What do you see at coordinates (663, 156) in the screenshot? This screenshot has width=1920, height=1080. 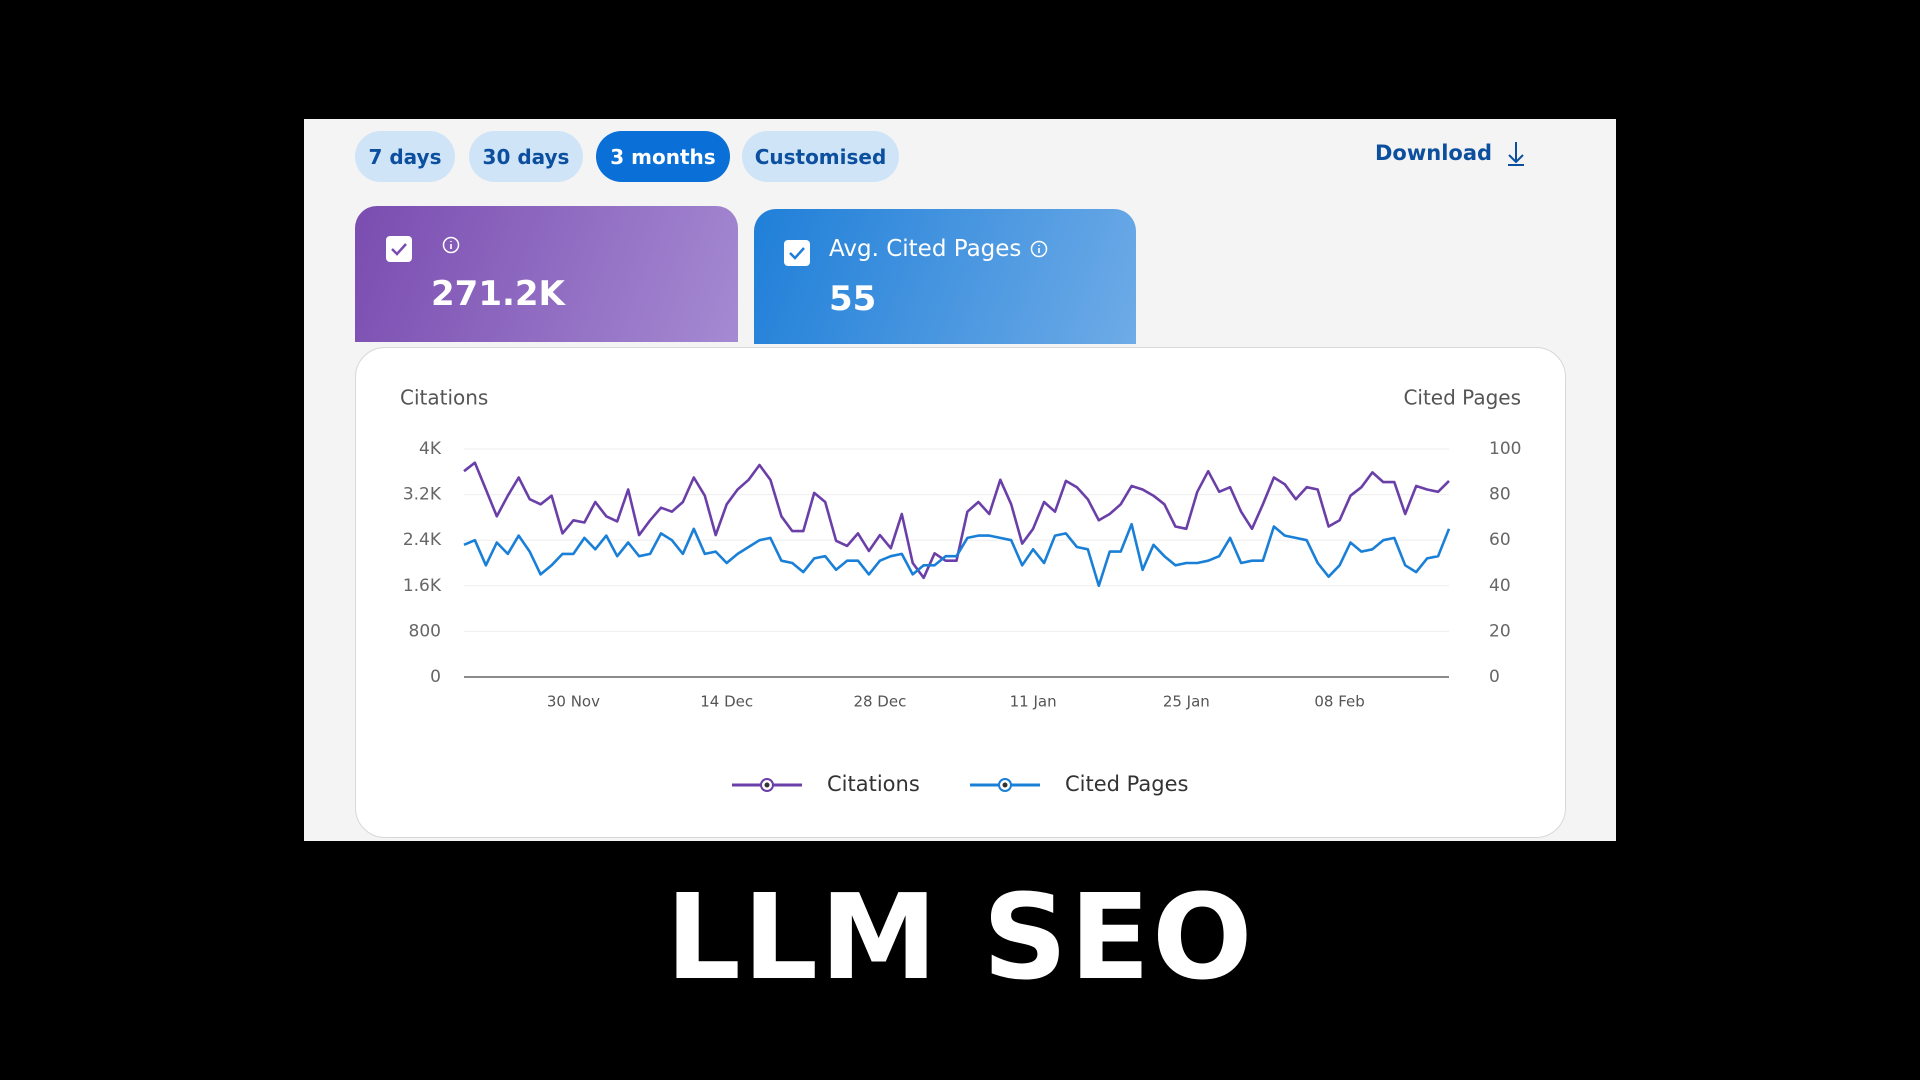 I see `filter-pill: 3 months` at bounding box center [663, 156].